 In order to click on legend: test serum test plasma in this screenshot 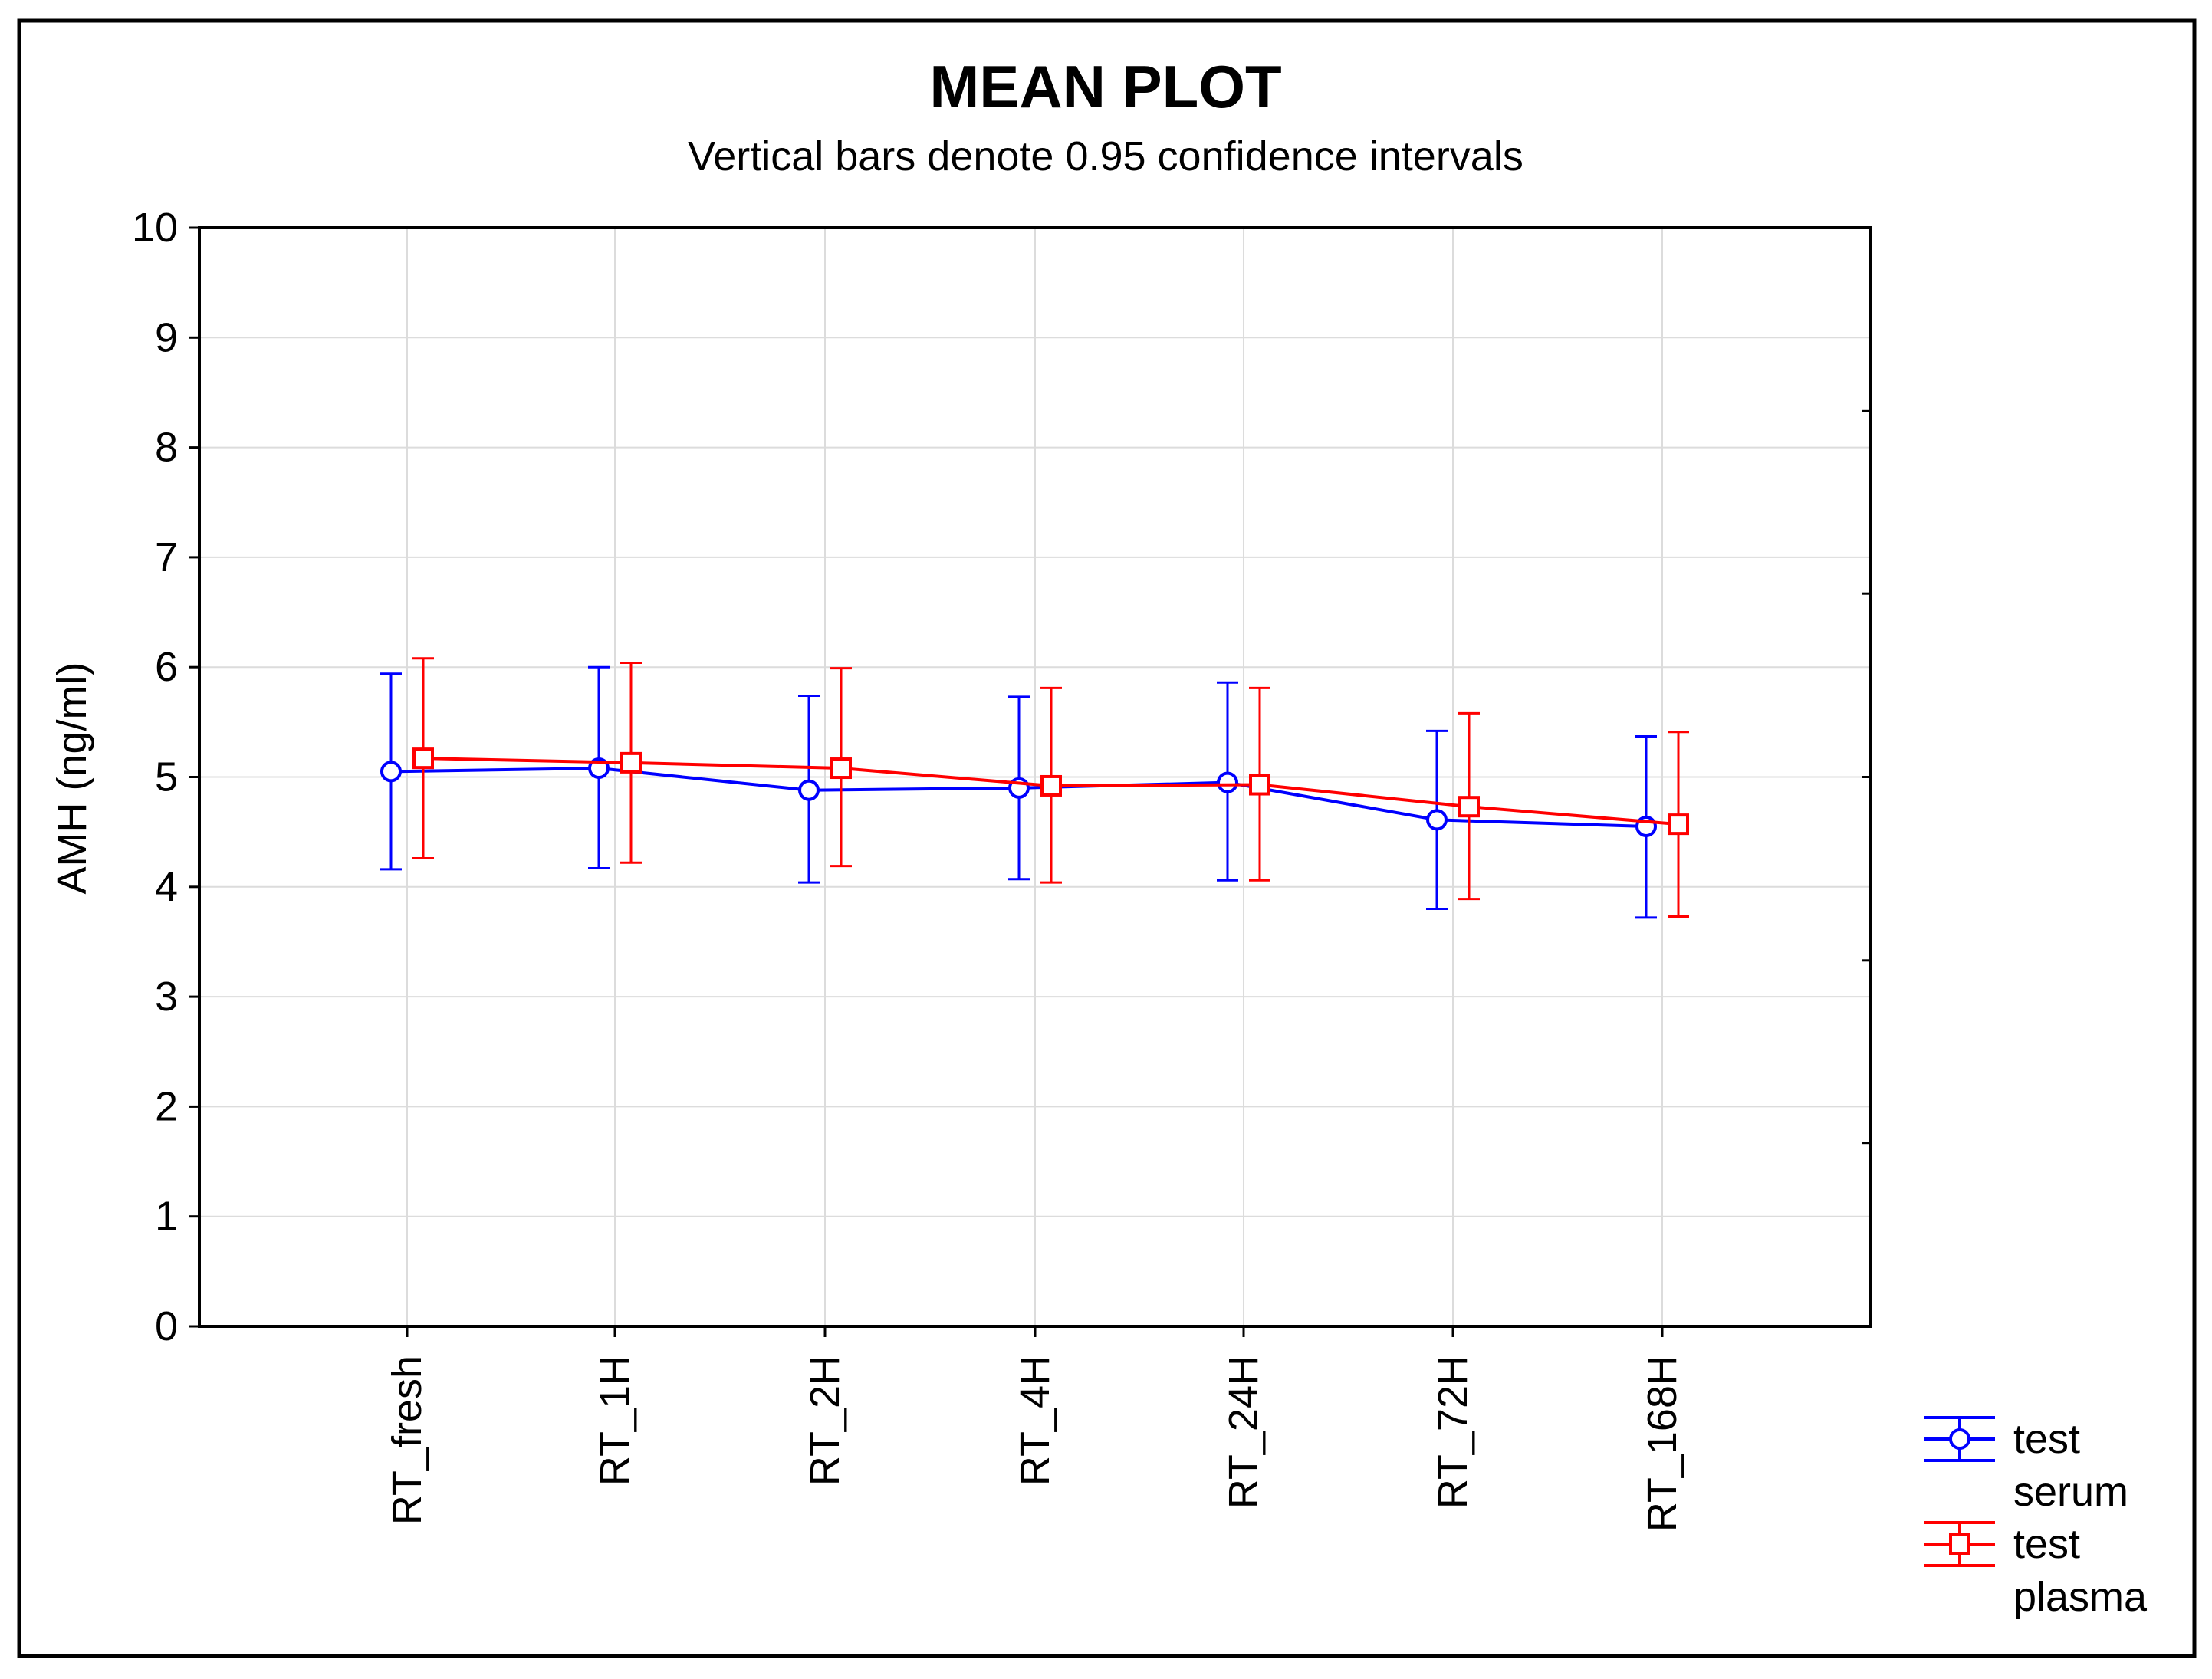, I will do `click(2036, 1518)`.